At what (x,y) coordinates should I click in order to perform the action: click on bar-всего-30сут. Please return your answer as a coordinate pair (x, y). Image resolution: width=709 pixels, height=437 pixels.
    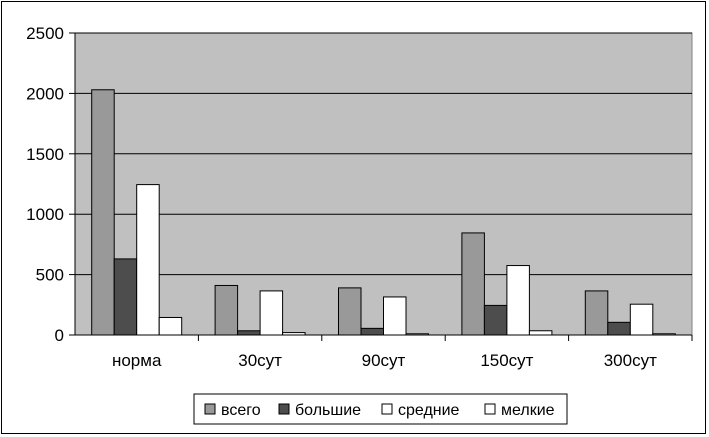
    Looking at the image, I should click on (226, 310).